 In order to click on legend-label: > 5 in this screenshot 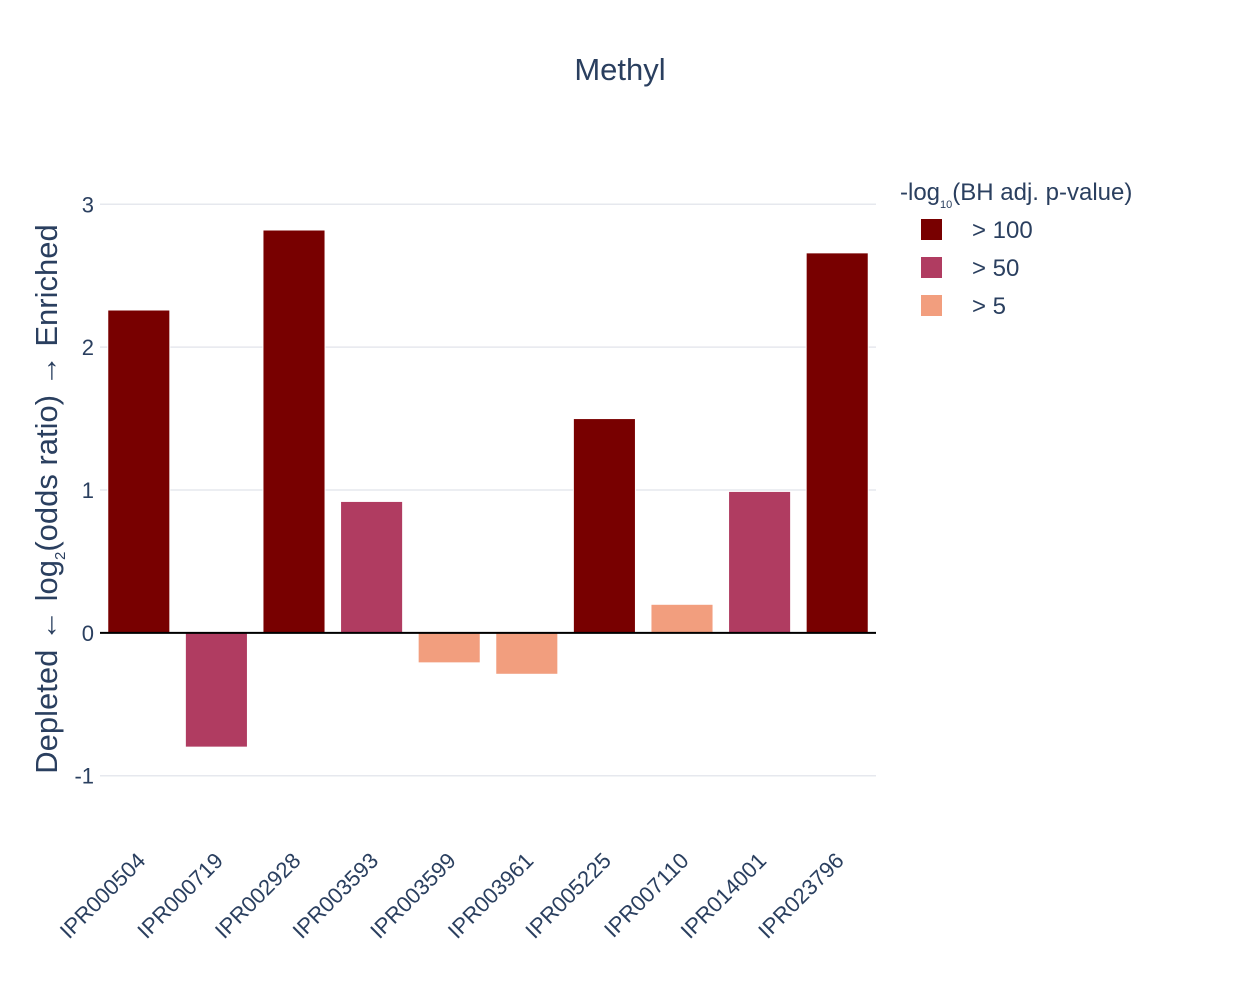, I will do `click(989, 306)`.